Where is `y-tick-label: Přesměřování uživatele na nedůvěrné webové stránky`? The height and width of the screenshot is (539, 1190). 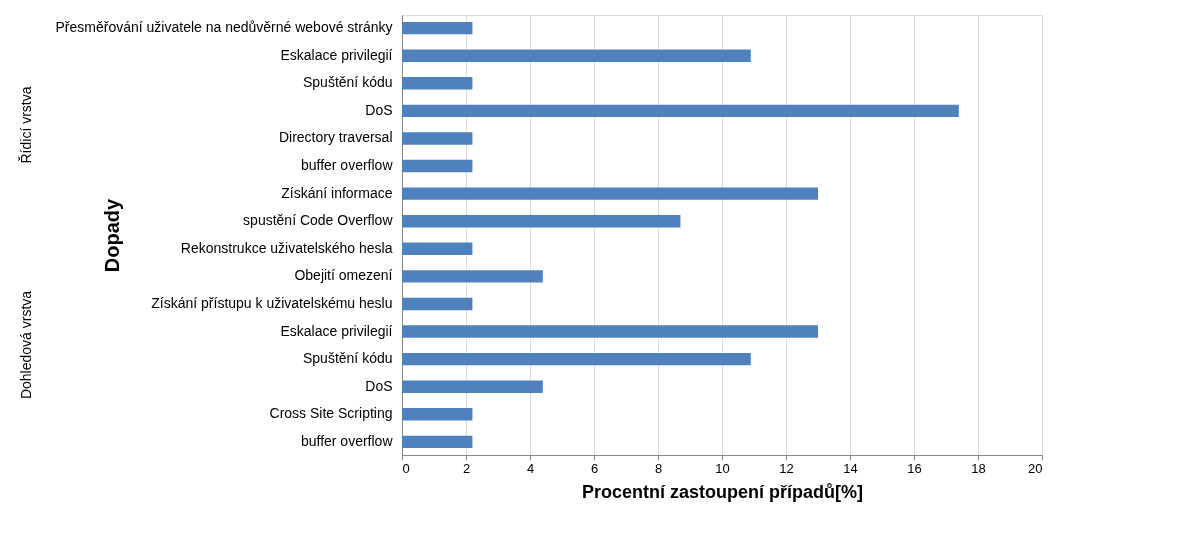
y-tick-label: Přesměřování uživatele na nedůvěrné webové stránky is located at coordinates (224, 27).